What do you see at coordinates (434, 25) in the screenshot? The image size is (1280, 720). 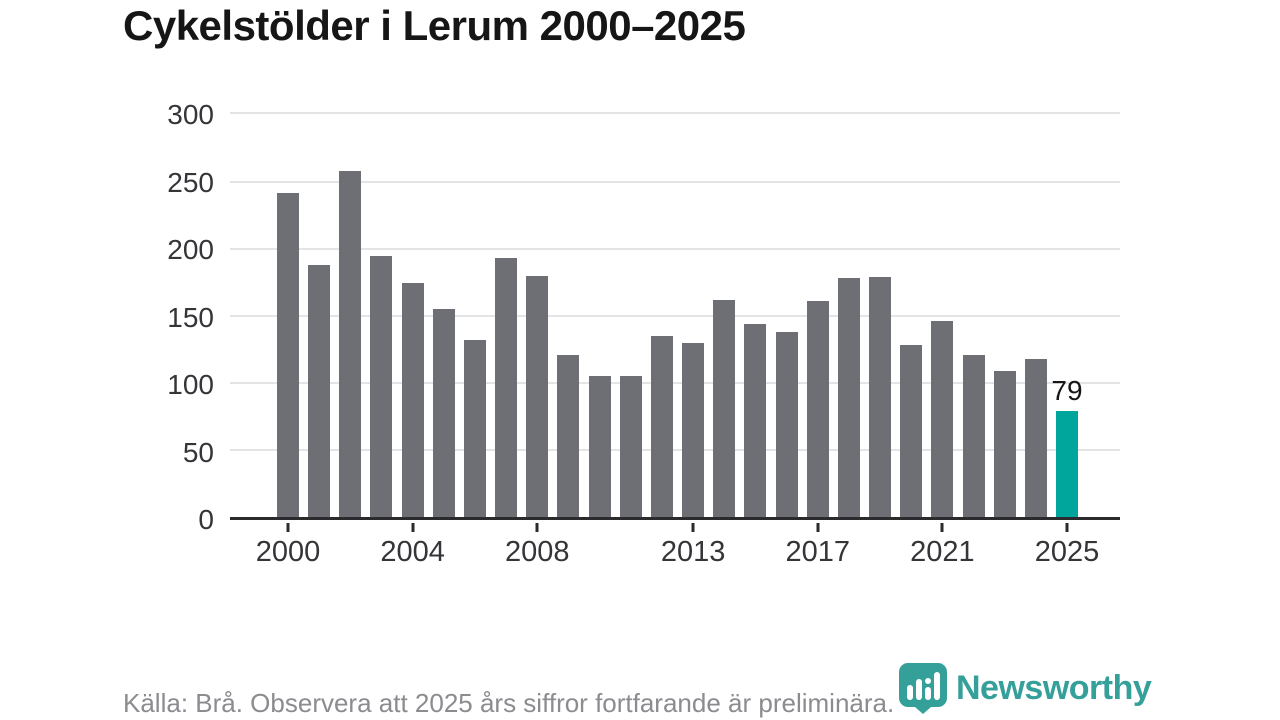 I see `chart-title: Cykelstölder i Lerum 2000–2025` at bounding box center [434, 25].